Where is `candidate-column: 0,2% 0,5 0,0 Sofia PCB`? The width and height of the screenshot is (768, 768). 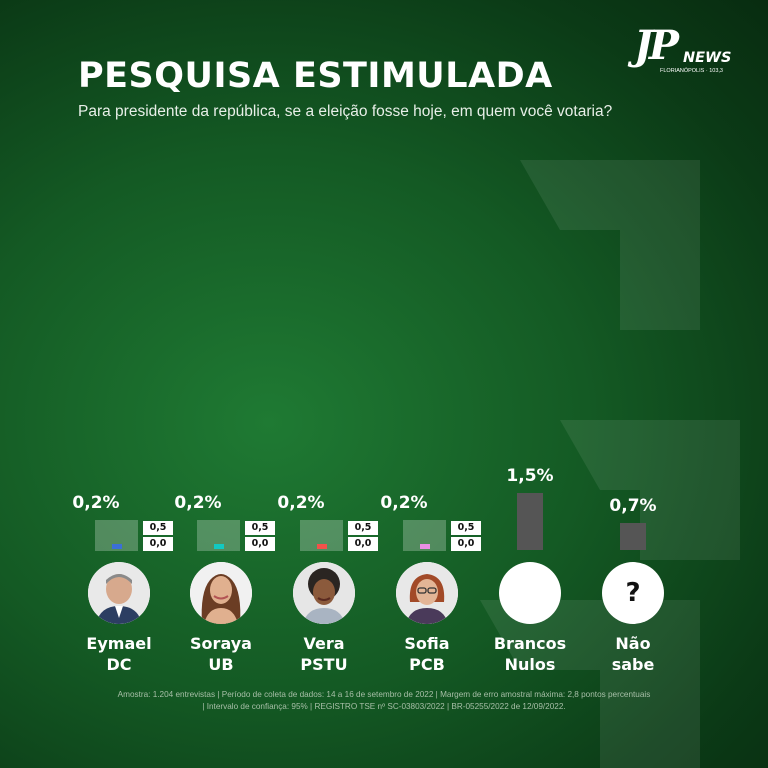
candidate-column: 0,2% 0,5 0,0 Sofia PCB is located at coordinates (429, 384).